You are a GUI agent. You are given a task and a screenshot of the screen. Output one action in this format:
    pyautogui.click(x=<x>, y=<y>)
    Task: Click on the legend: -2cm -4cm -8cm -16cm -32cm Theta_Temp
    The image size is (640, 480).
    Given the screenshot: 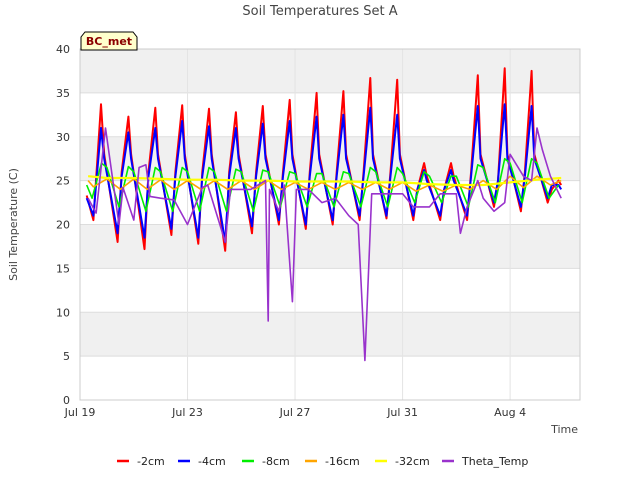 What is the action you would take?
    pyautogui.click(x=322, y=461)
    